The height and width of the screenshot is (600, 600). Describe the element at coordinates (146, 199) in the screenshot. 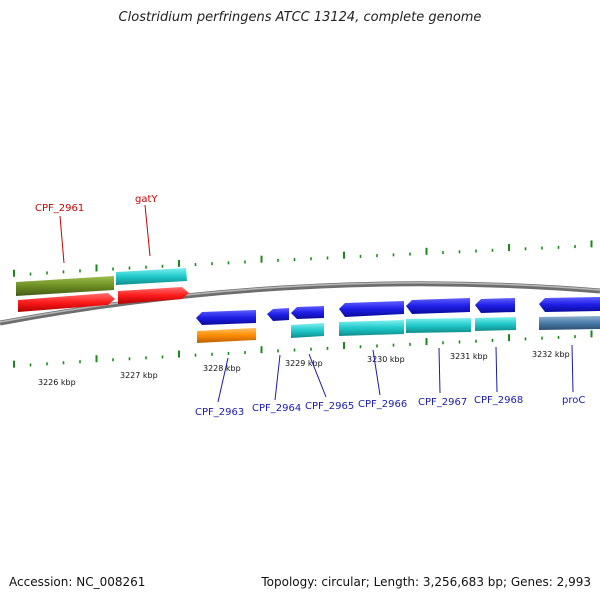

I see `gene-label-gaty: gatY` at that location.